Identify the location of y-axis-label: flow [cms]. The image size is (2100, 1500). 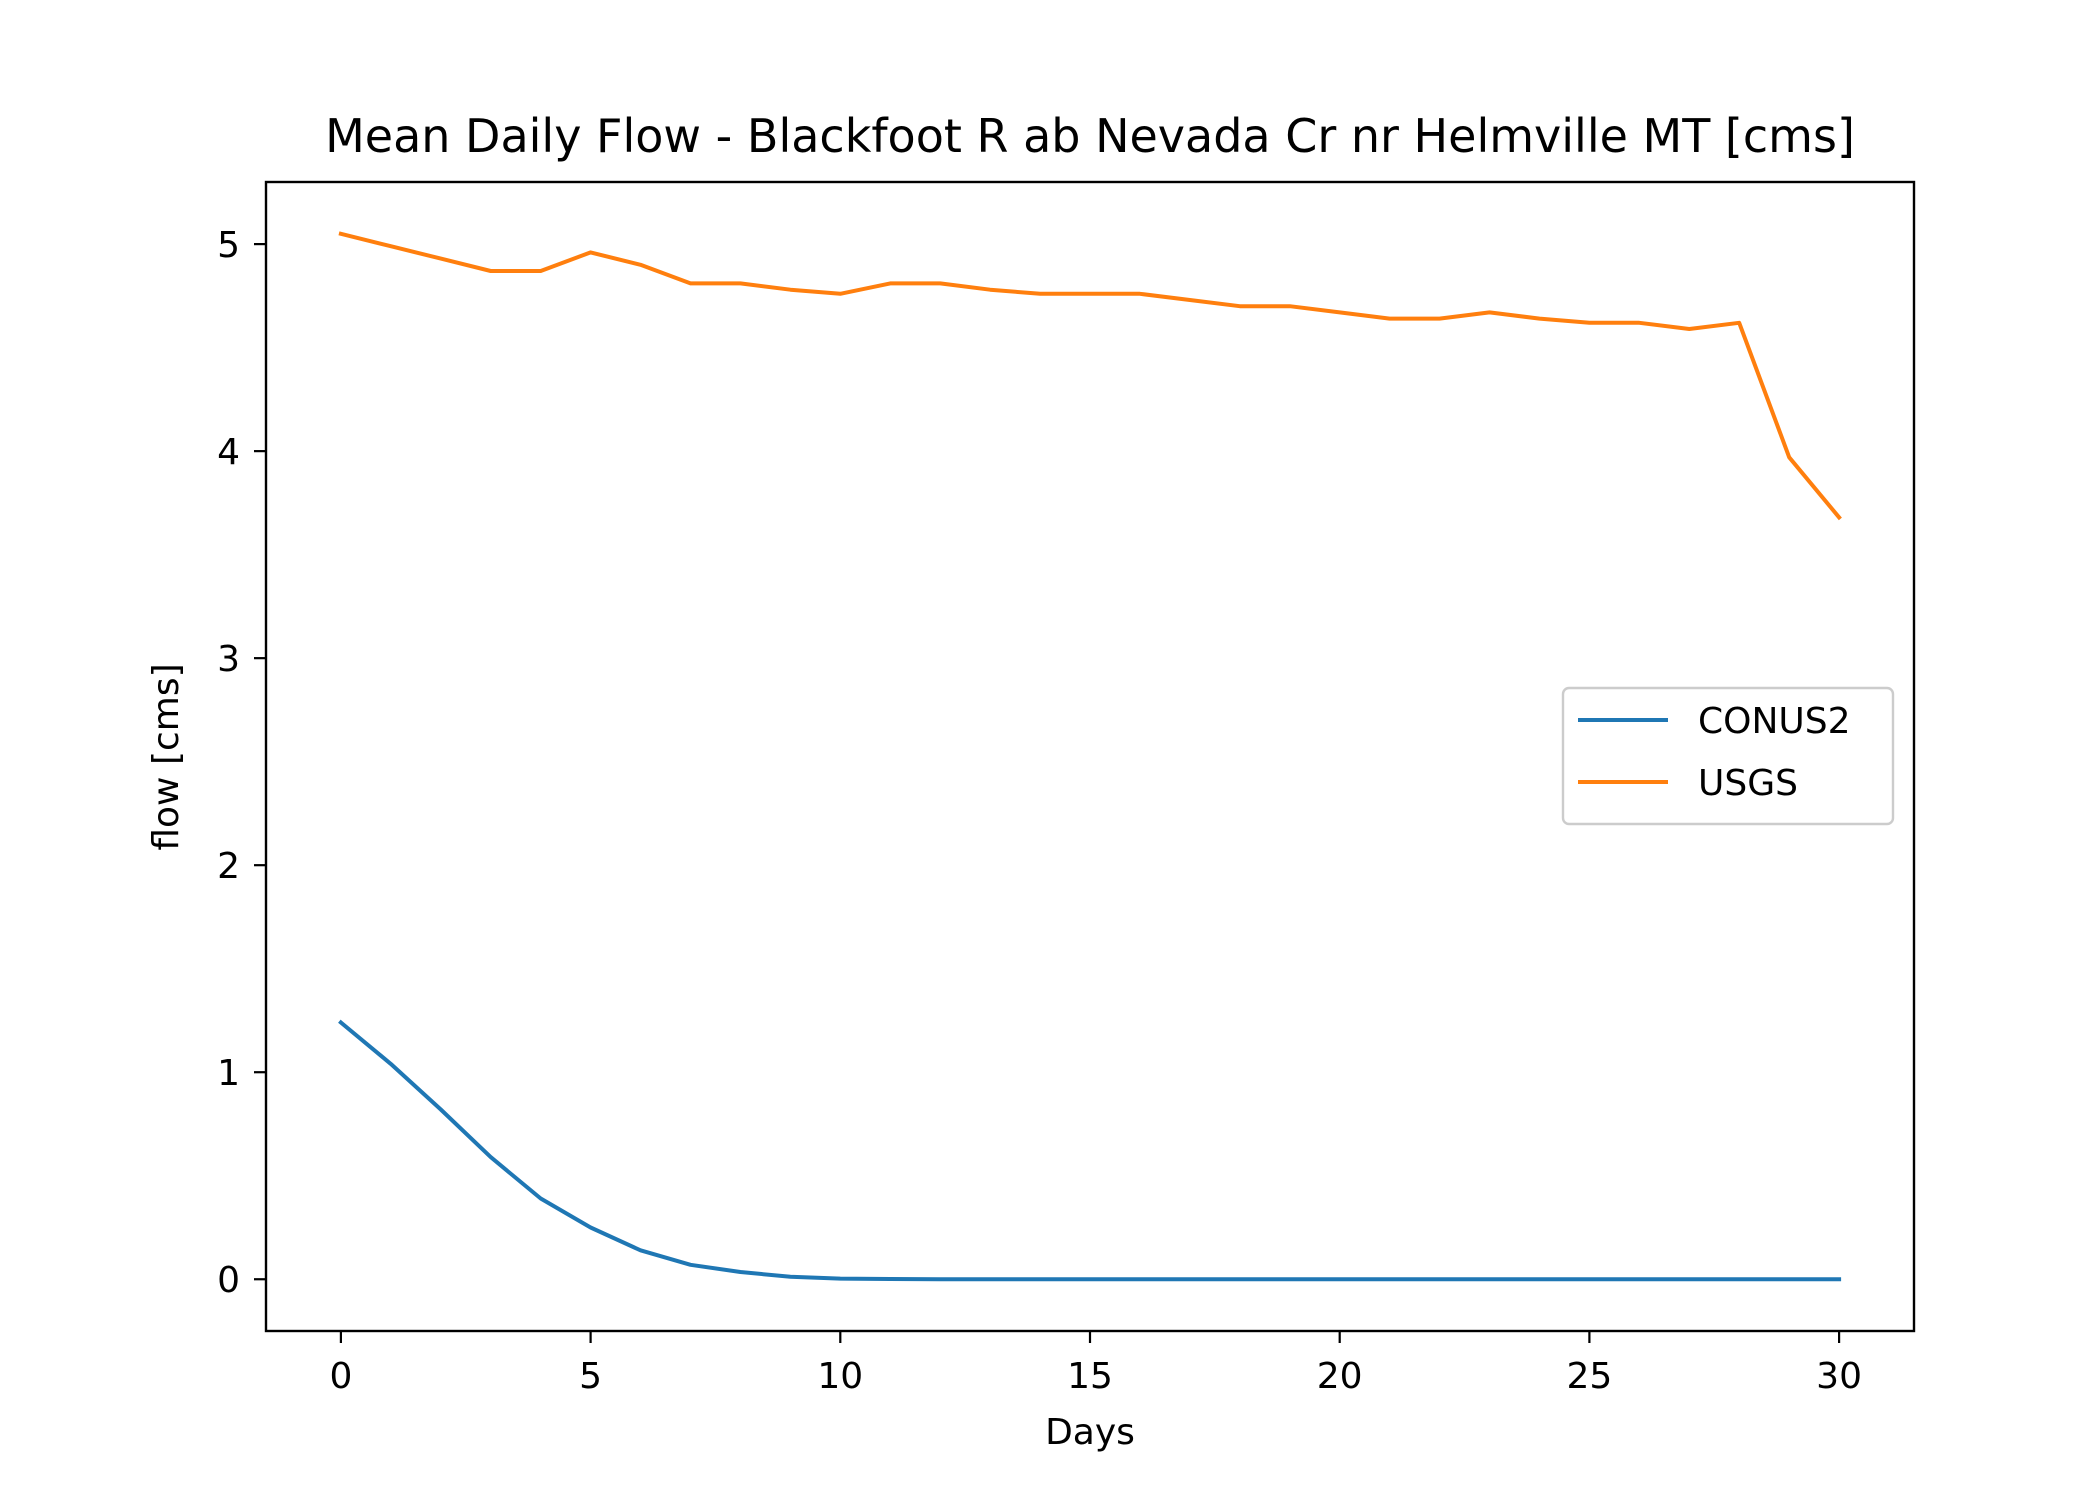
(166, 756).